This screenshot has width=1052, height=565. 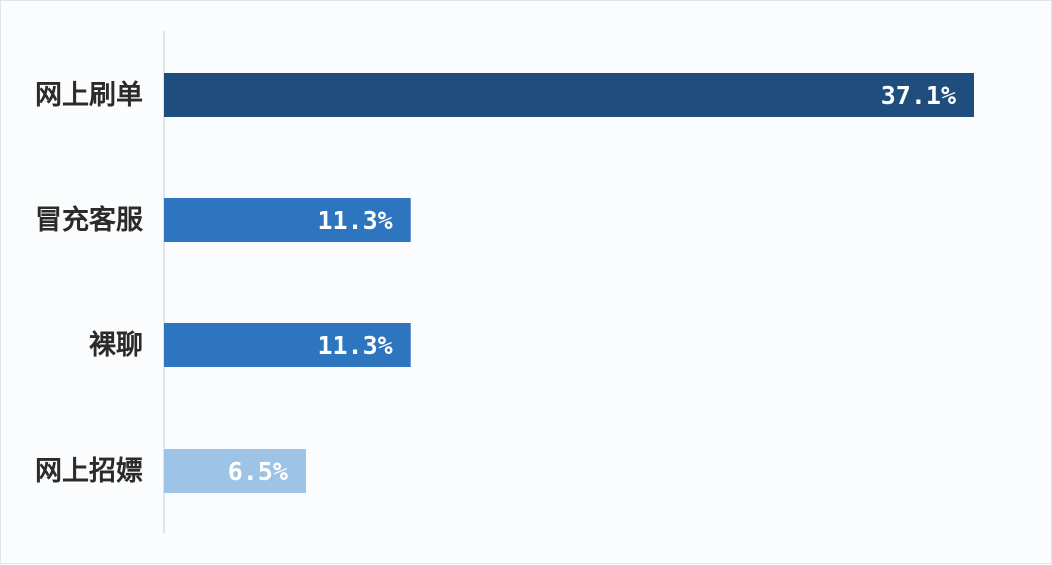 What do you see at coordinates (89, 471) in the screenshot?
I see `category-label: 网上招嫖` at bounding box center [89, 471].